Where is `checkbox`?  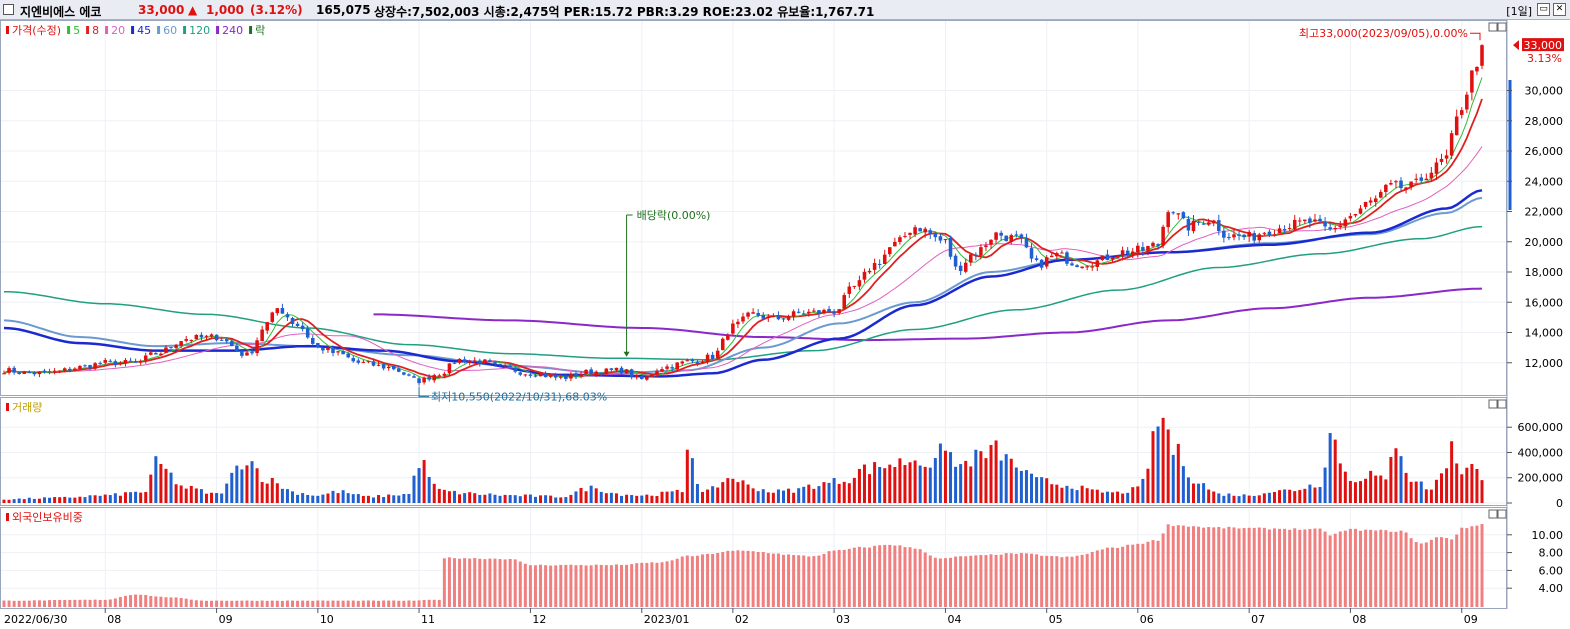 checkbox is located at coordinates (8, 9).